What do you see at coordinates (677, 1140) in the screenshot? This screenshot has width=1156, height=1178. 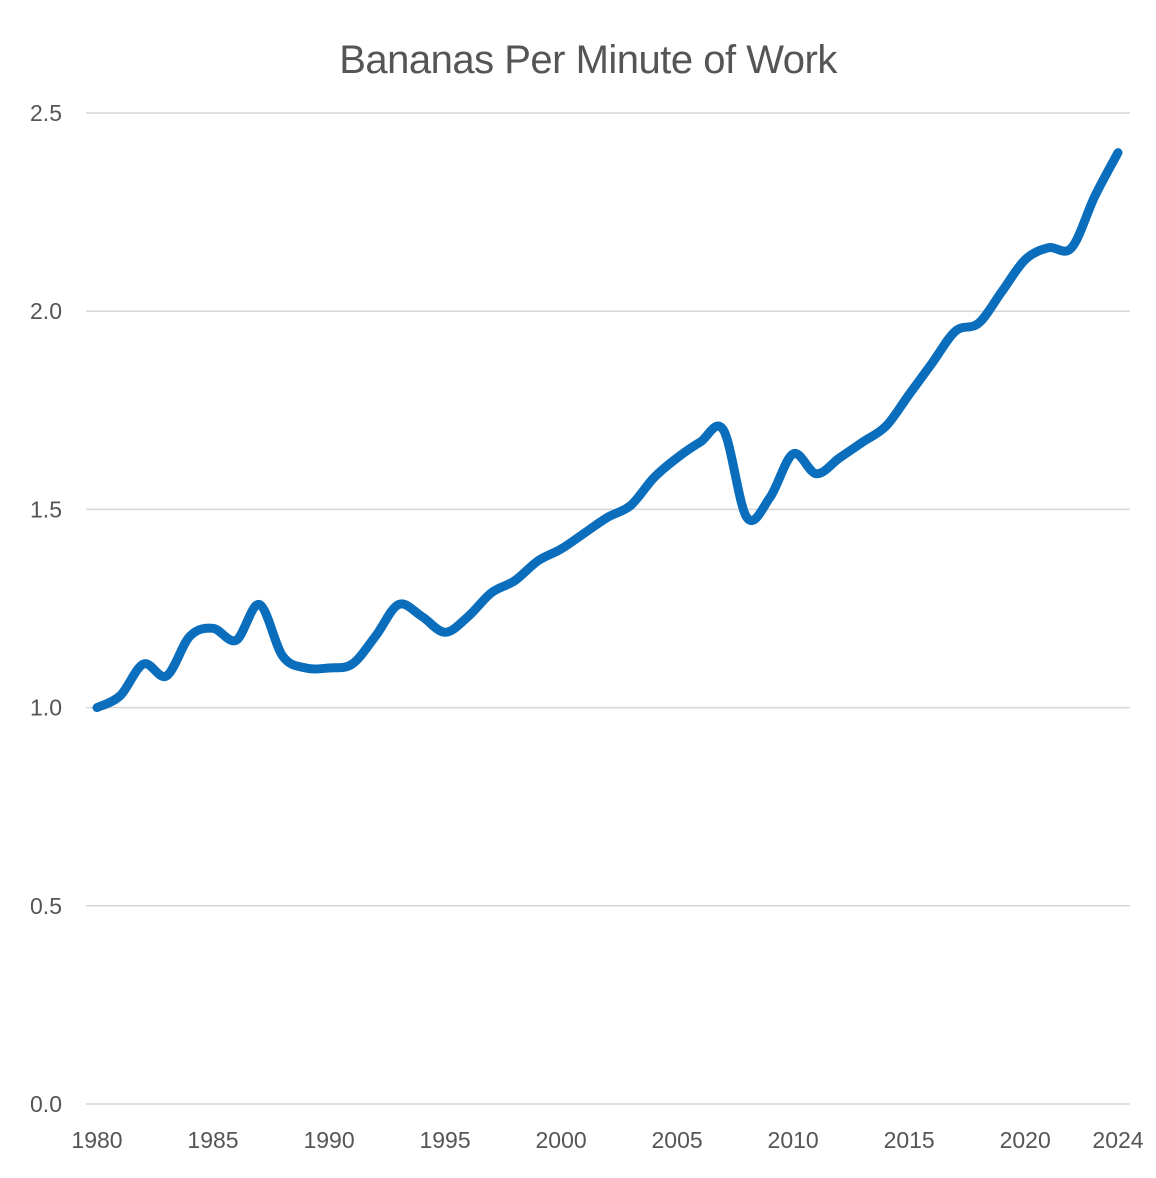 I see `x-tick-label: 2005` at bounding box center [677, 1140].